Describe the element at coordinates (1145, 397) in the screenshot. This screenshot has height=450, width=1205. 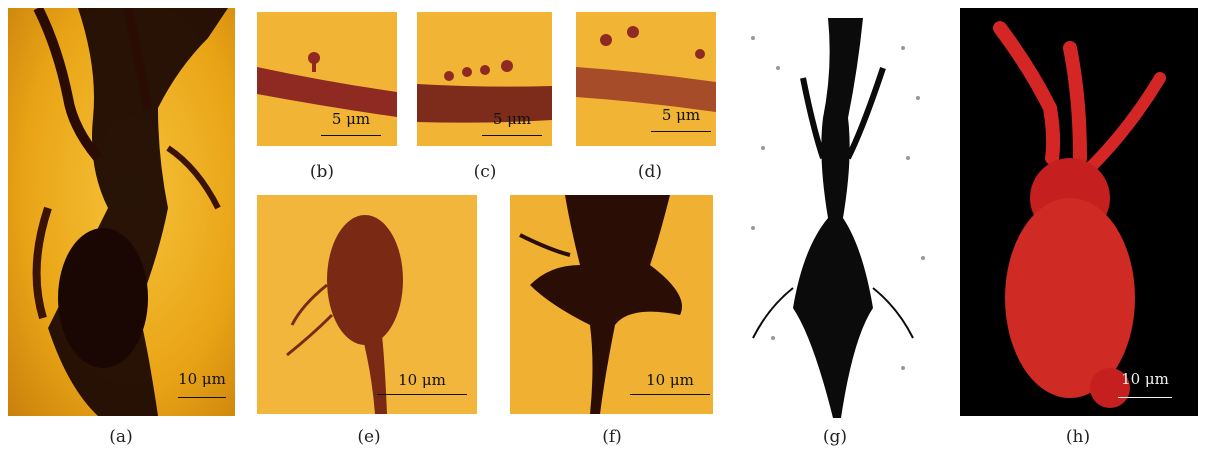
I see `scale-line-h` at that location.